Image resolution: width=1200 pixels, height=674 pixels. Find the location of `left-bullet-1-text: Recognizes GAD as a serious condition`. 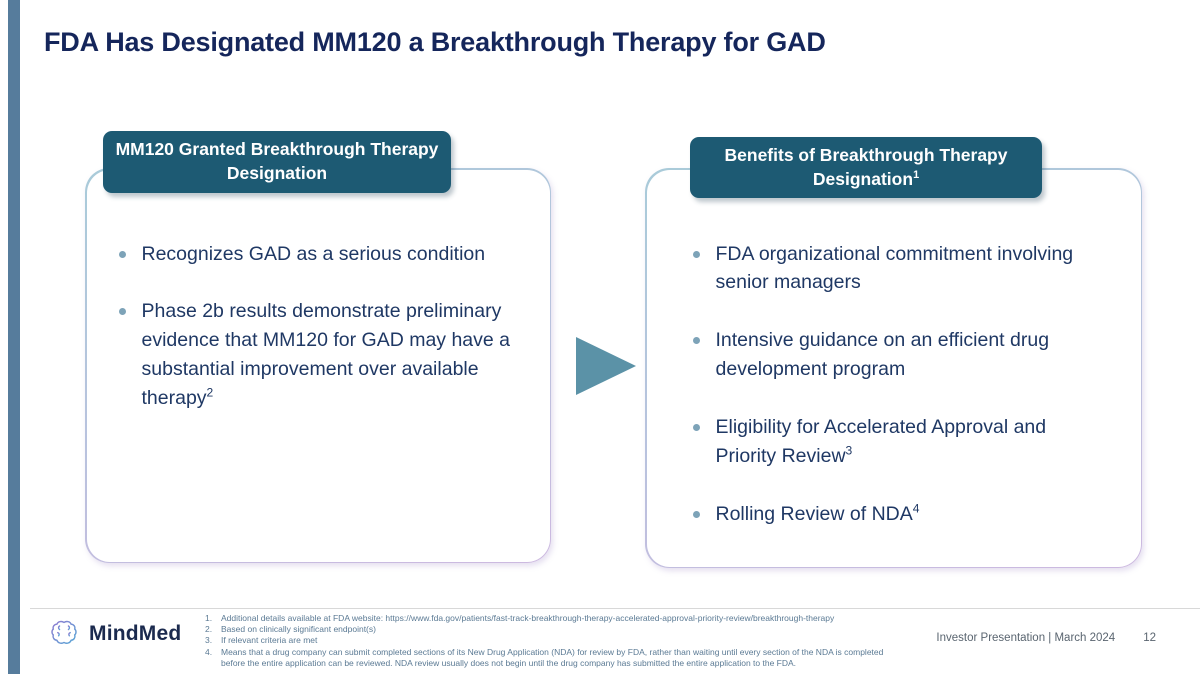

left-bullet-1-text: Recognizes GAD as a serious condition is located at coordinates (313, 253).